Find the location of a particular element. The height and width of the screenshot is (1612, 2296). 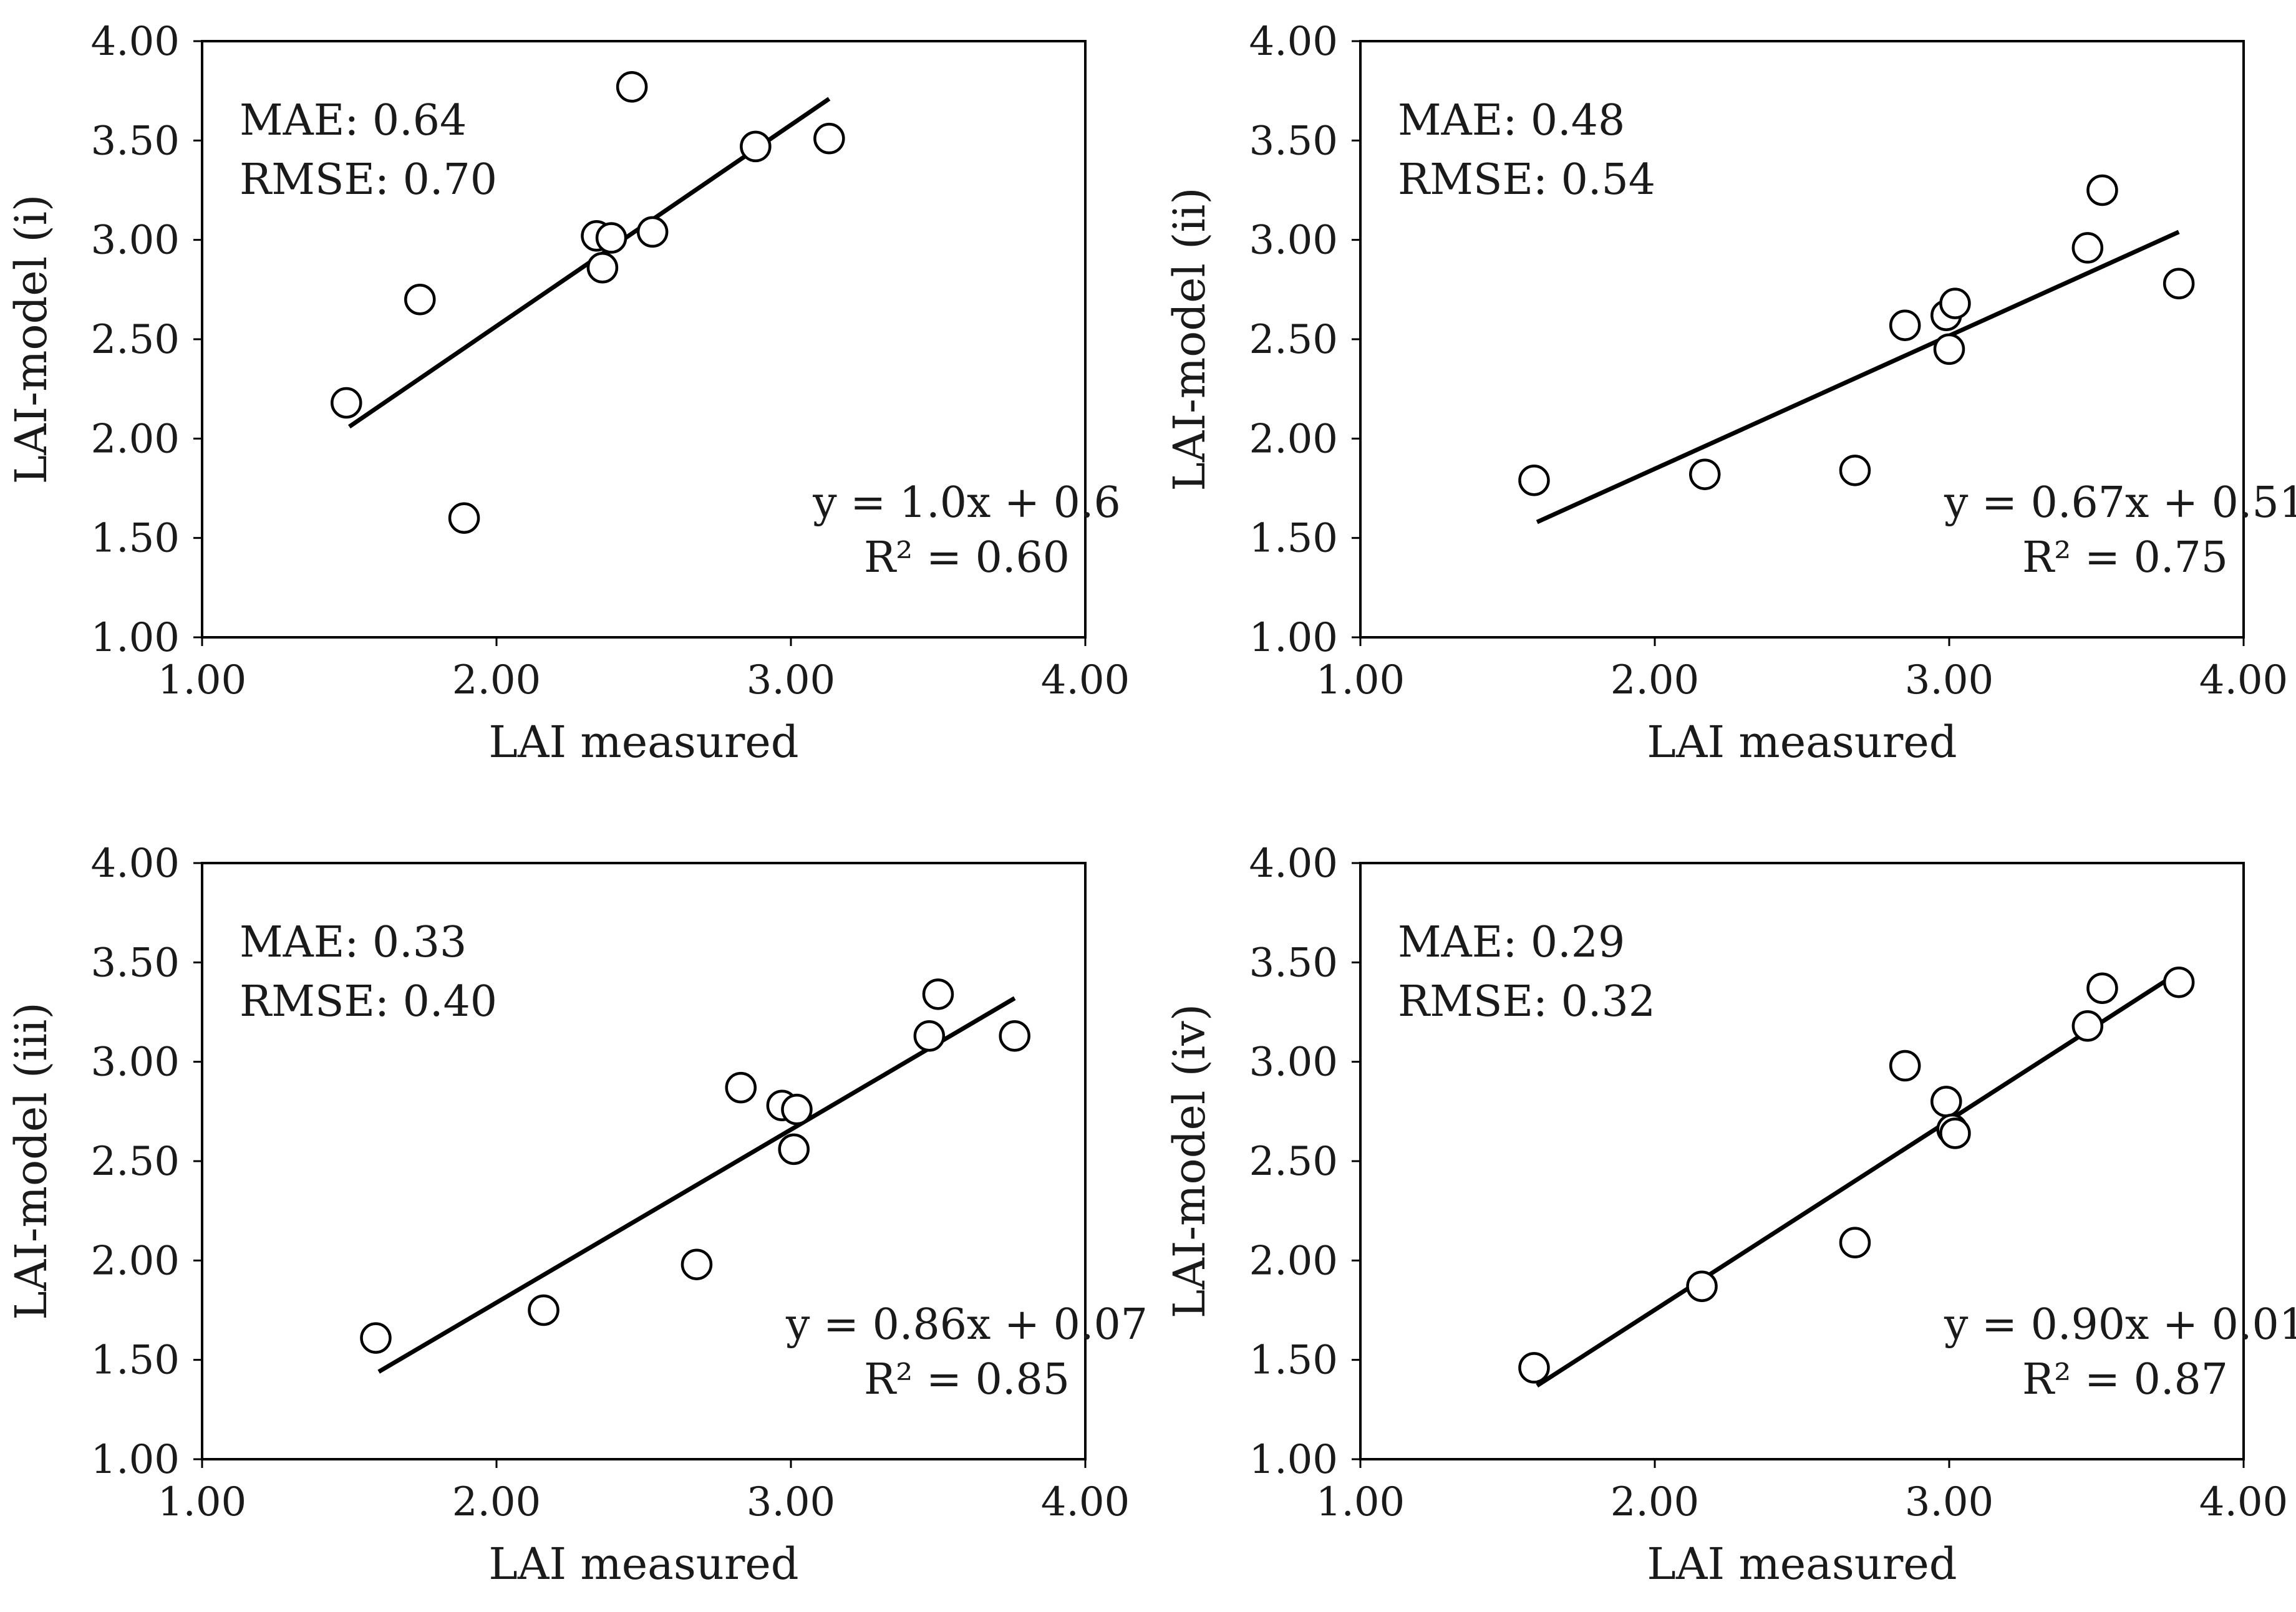

rmse-label: RMSE: 0.54 is located at coordinates (1526, 180).